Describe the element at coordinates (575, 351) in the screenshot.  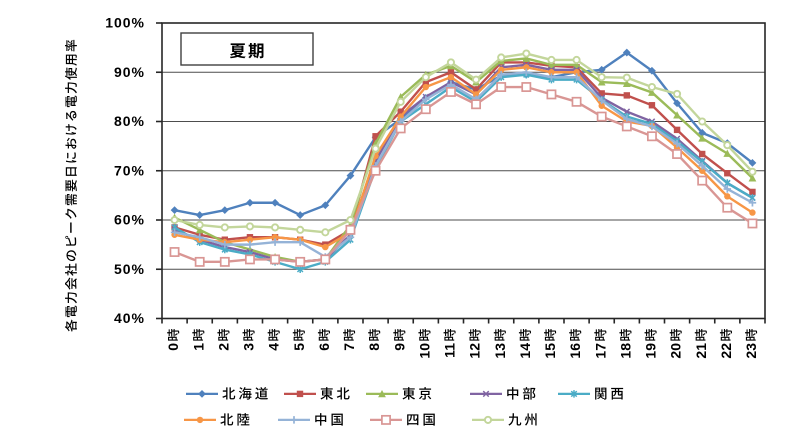
I see `svg-text: 16` at that location.